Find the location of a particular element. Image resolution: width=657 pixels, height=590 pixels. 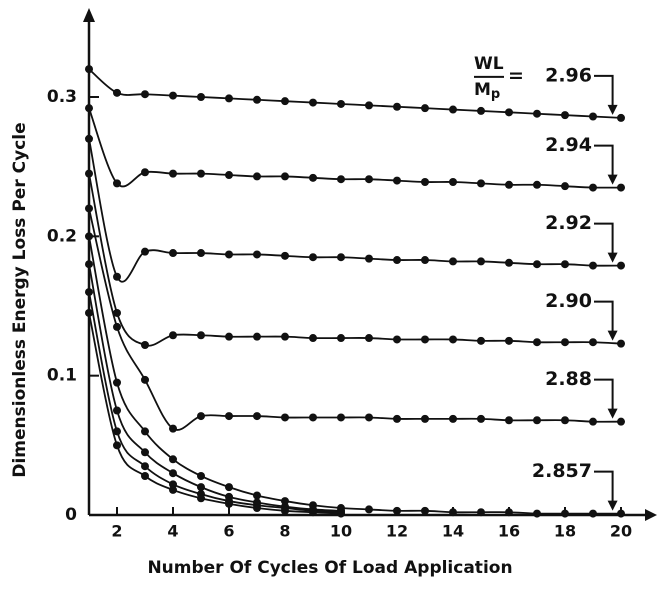

x-tick-label: 10 is located at coordinates (341, 531).